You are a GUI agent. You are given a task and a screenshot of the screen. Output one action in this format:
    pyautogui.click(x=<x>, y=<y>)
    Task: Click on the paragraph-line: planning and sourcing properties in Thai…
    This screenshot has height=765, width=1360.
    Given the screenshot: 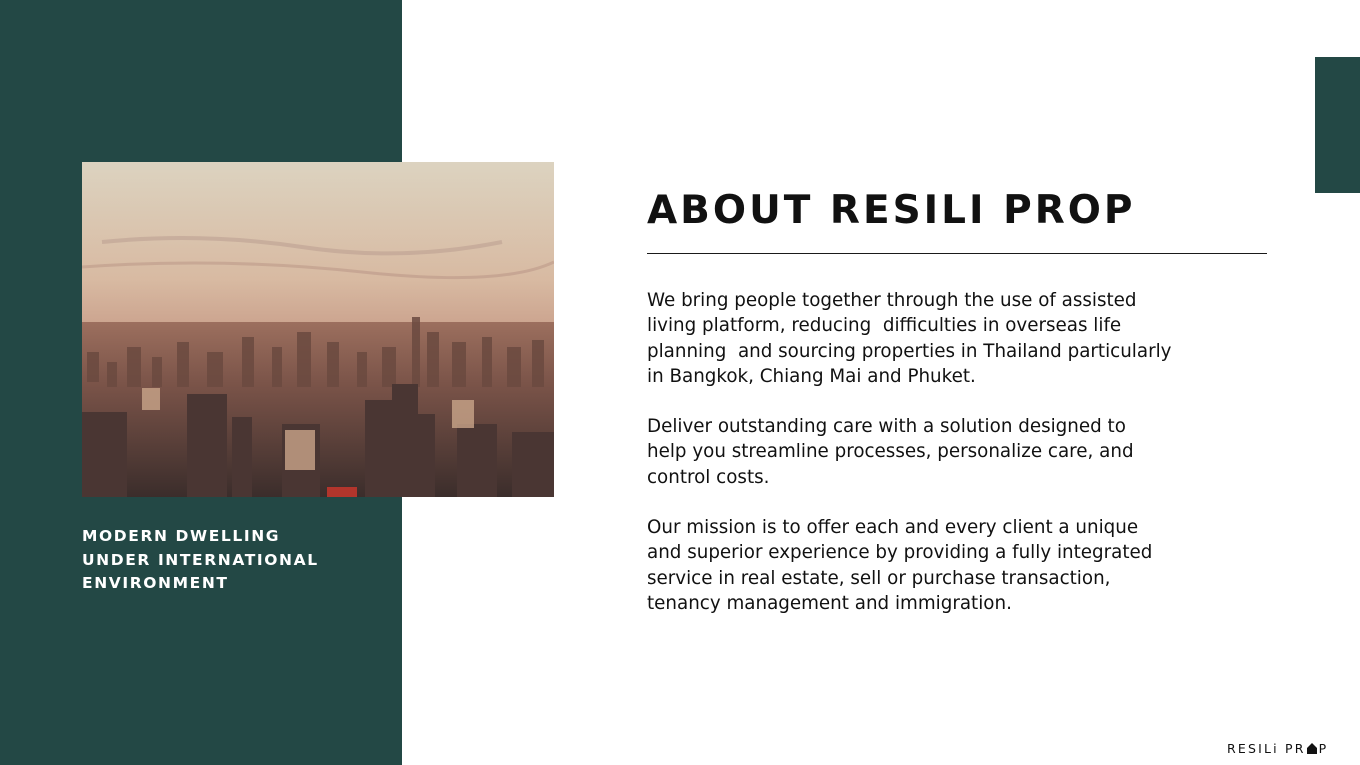 What is the action you would take?
    pyautogui.click(x=909, y=351)
    